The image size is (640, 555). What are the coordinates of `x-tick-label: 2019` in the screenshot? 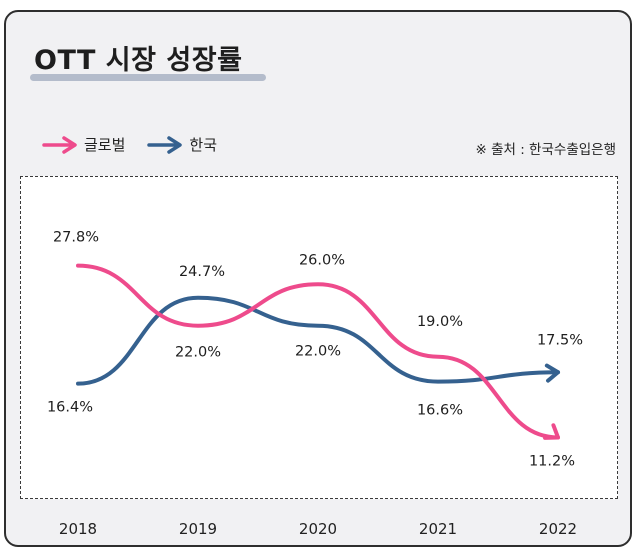 It's located at (198, 529).